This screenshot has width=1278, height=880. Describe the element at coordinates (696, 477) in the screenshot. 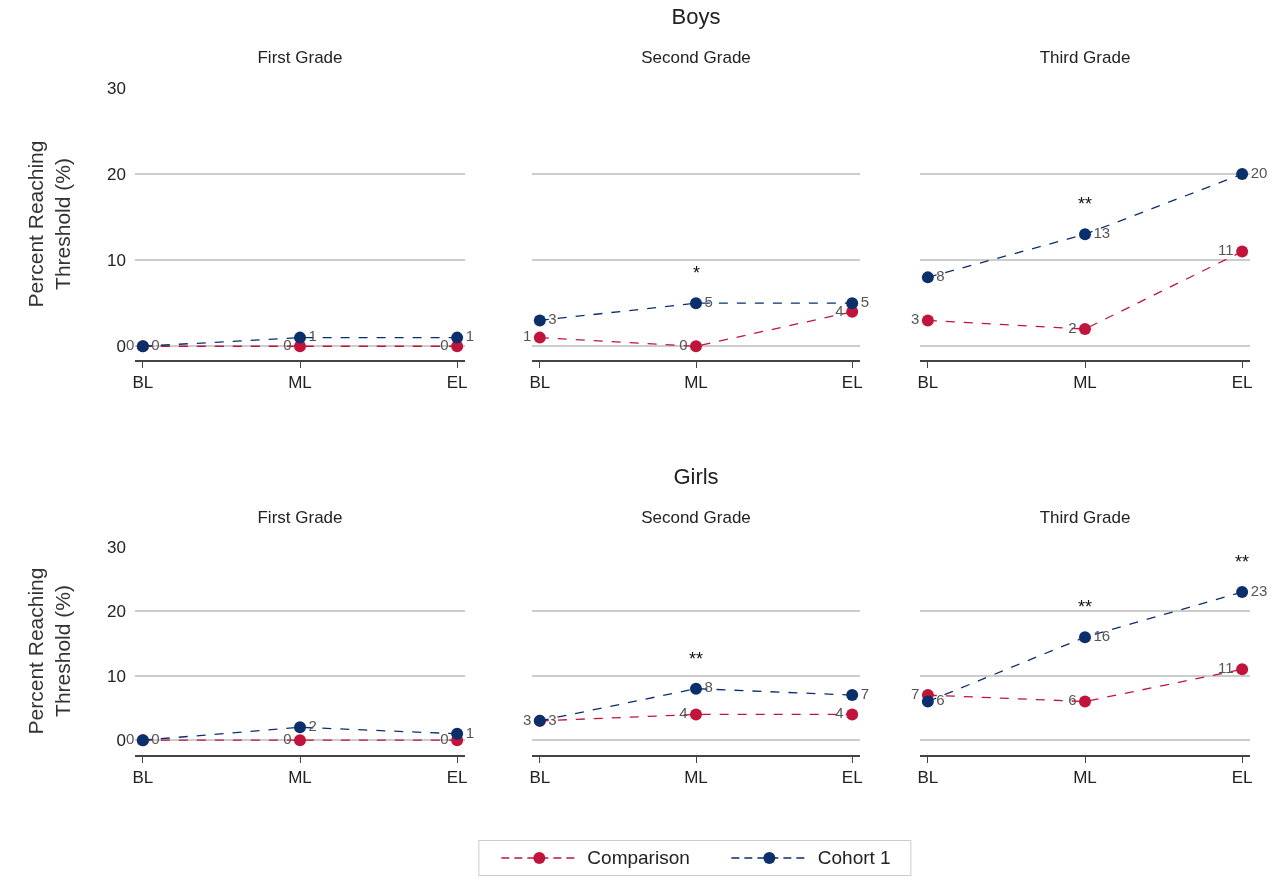

I see `chart-subtitle: Girls` at that location.